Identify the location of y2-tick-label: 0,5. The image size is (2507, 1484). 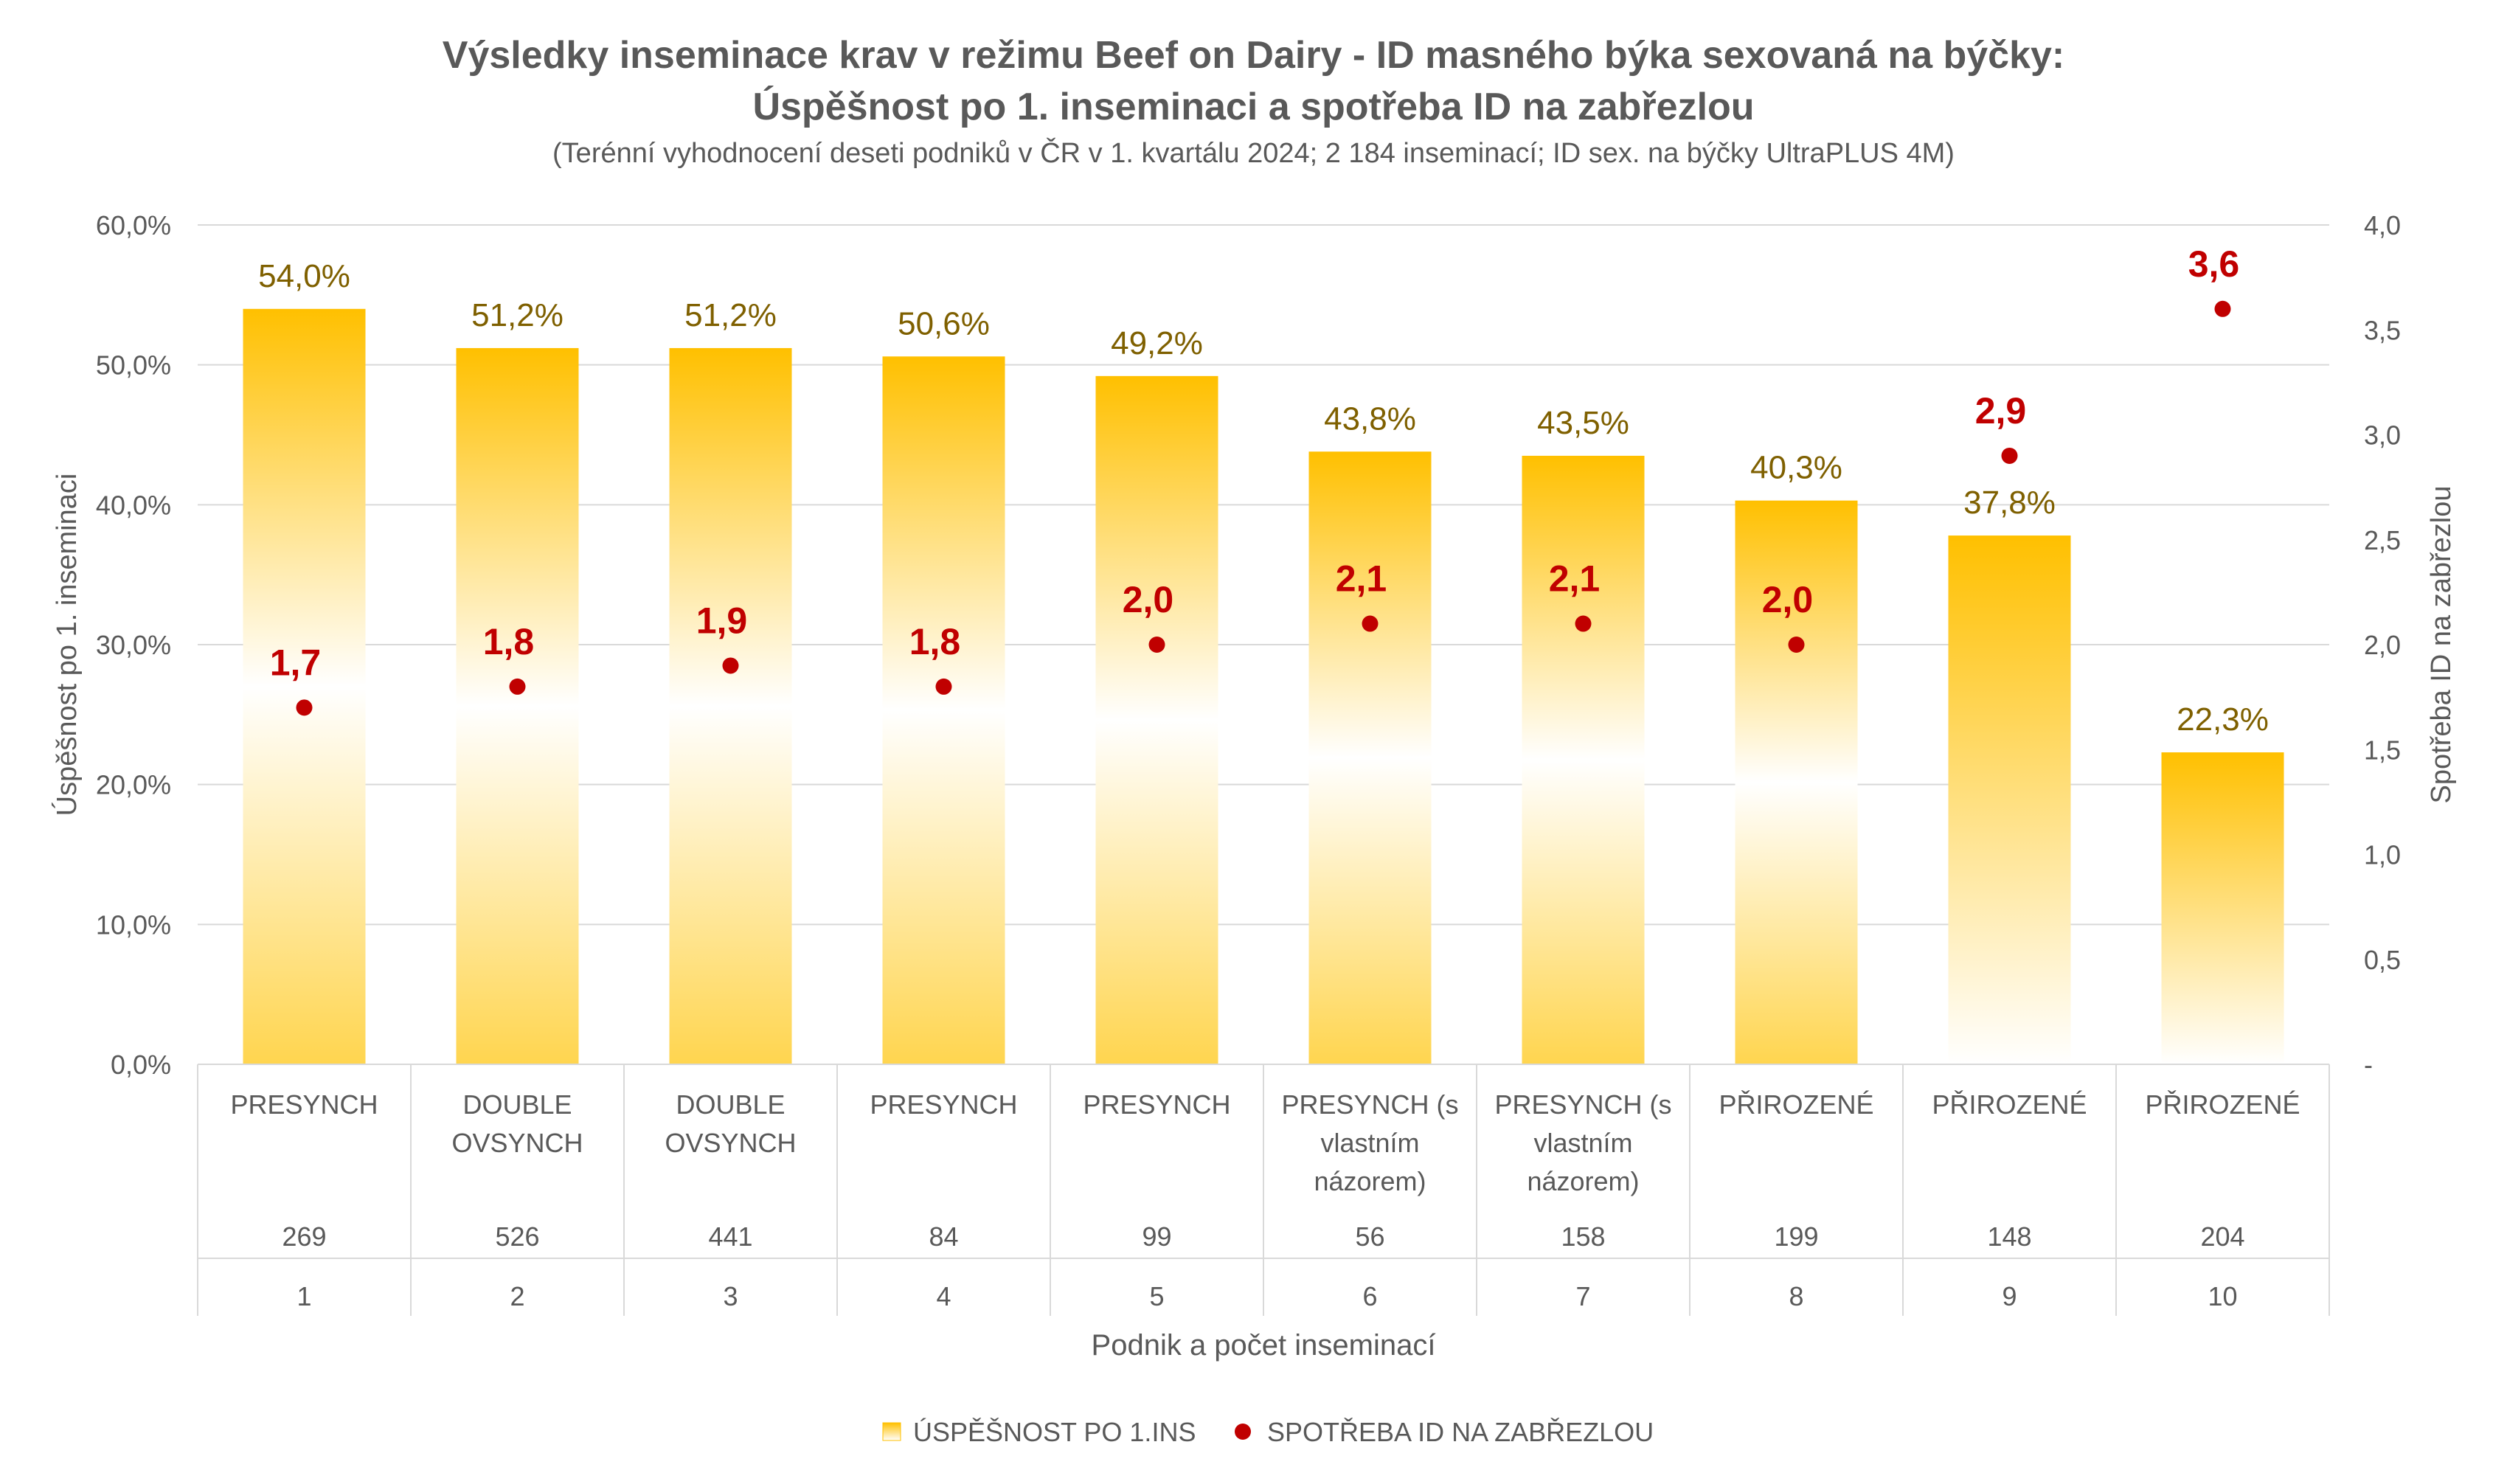
(2382, 960).